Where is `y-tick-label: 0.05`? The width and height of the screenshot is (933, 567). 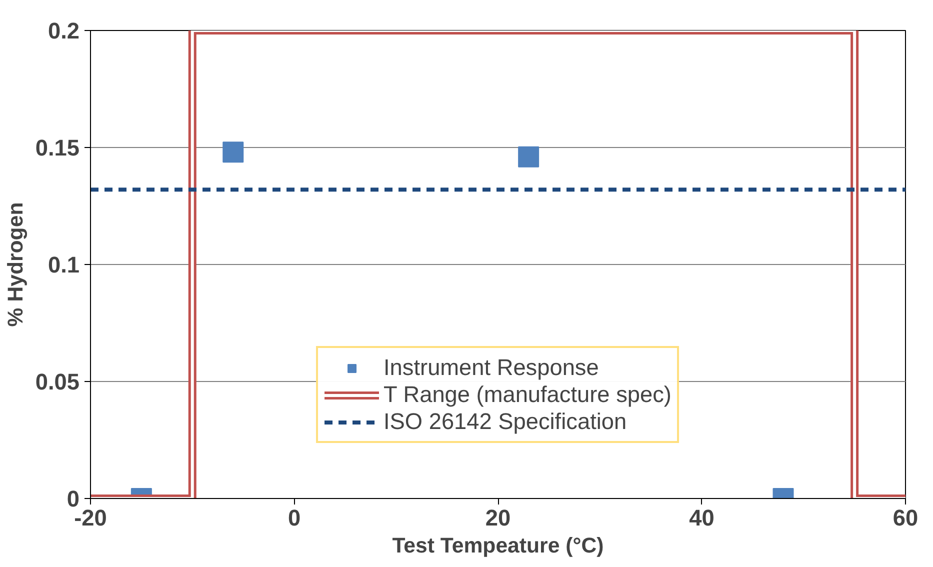 y-tick-label: 0.05 is located at coordinates (57, 381).